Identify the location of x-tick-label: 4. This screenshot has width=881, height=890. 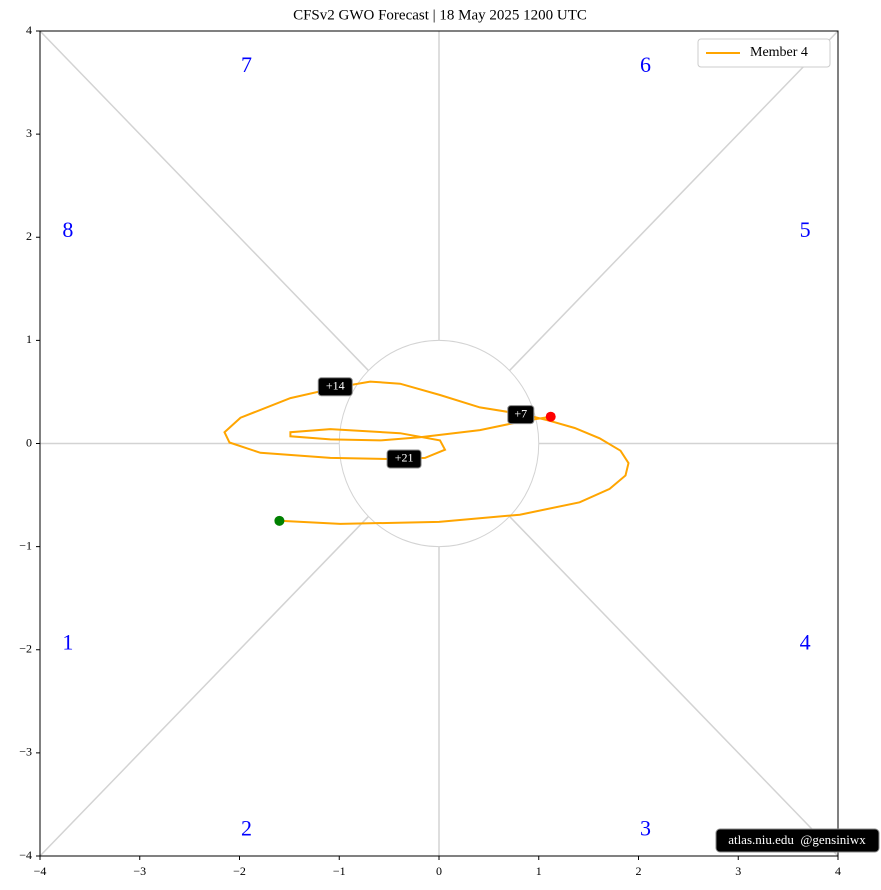
(838, 871).